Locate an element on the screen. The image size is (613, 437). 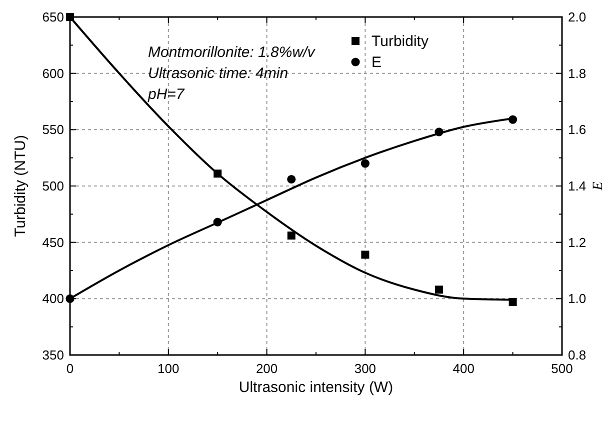
annotation: pH=7 is located at coordinates (166, 94).